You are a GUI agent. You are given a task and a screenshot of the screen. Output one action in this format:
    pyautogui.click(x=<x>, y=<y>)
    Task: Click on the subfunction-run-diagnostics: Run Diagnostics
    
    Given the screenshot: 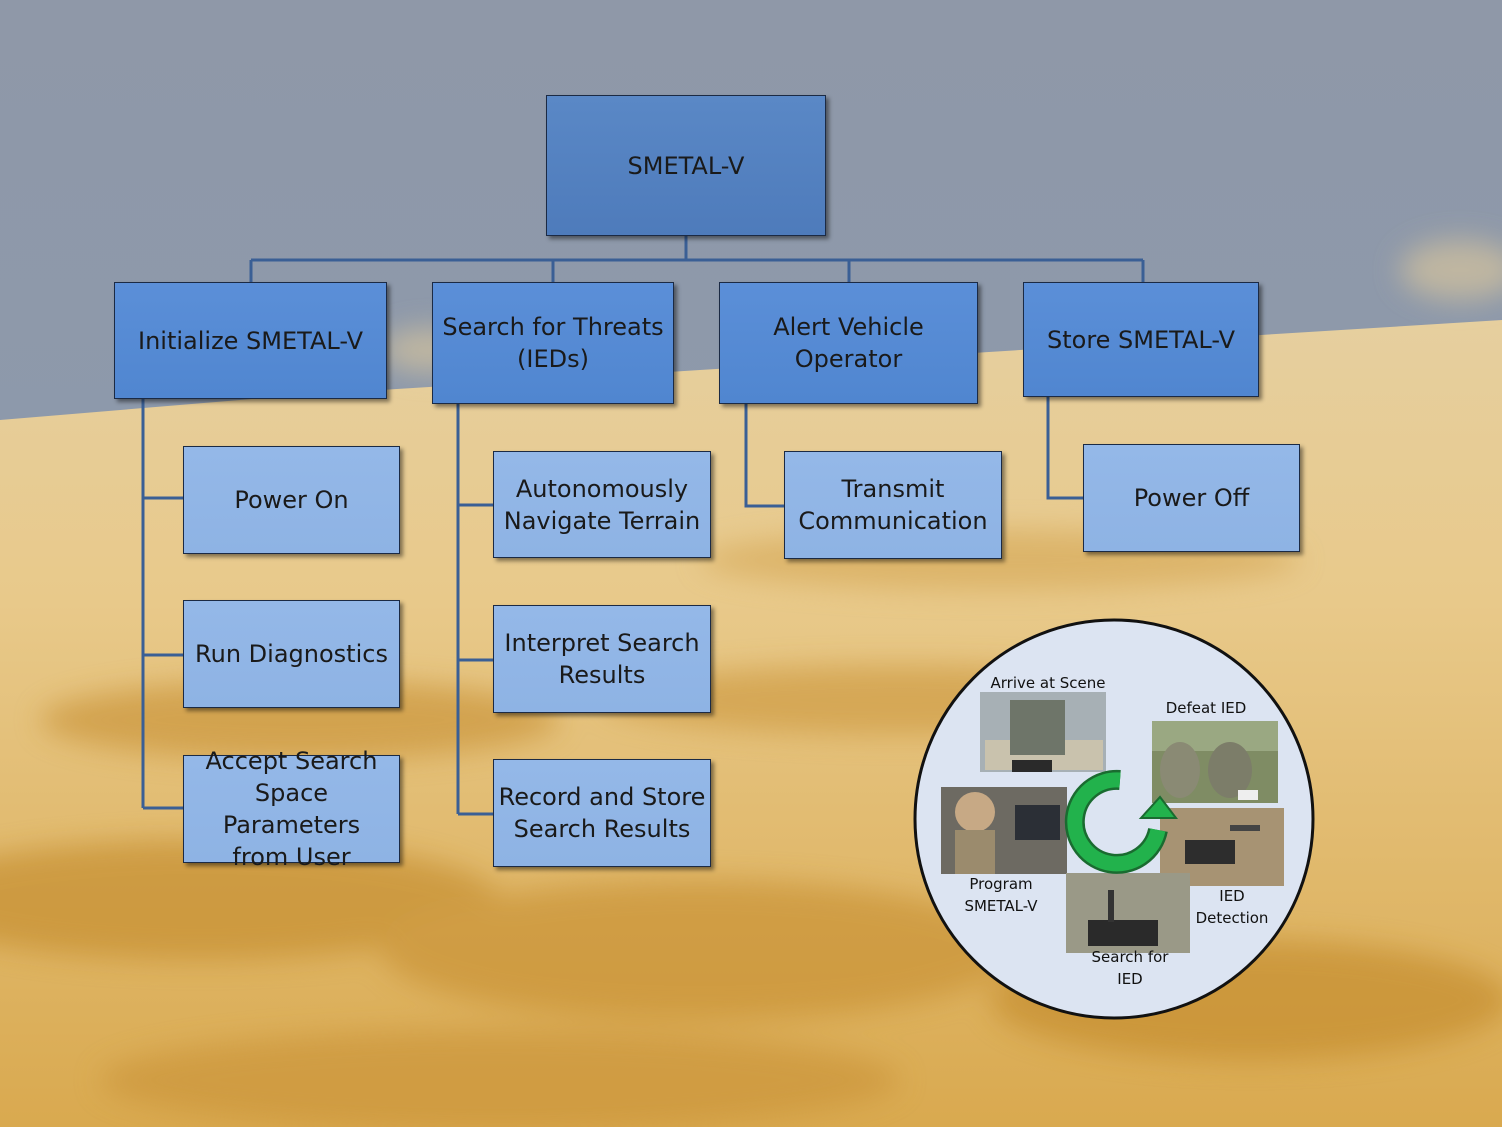 What is the action you would take?
    pyautogui.click(x=291, y=654)
    